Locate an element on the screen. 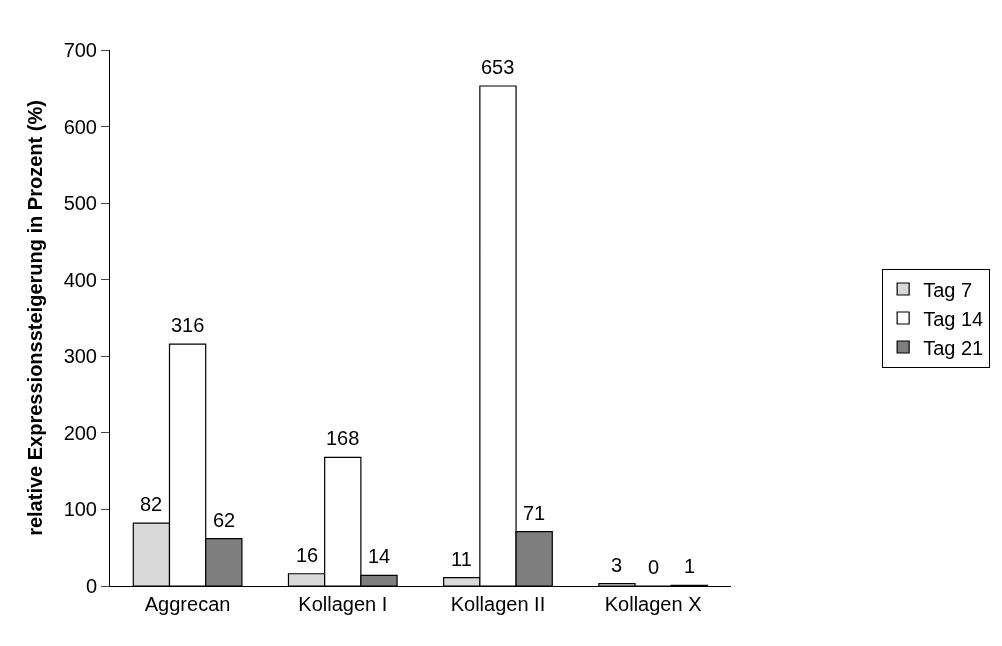 The image size is (1002, 646). data-label: 316 is located at coordinates (188, 325).